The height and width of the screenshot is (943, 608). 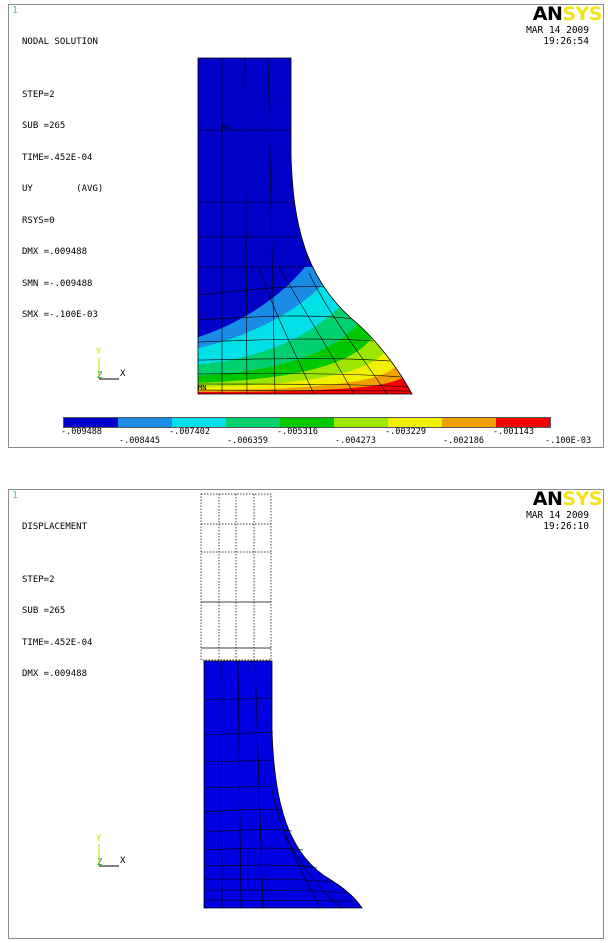 I want to click on time-label: 19:26:54, so click(x=566, y=41).